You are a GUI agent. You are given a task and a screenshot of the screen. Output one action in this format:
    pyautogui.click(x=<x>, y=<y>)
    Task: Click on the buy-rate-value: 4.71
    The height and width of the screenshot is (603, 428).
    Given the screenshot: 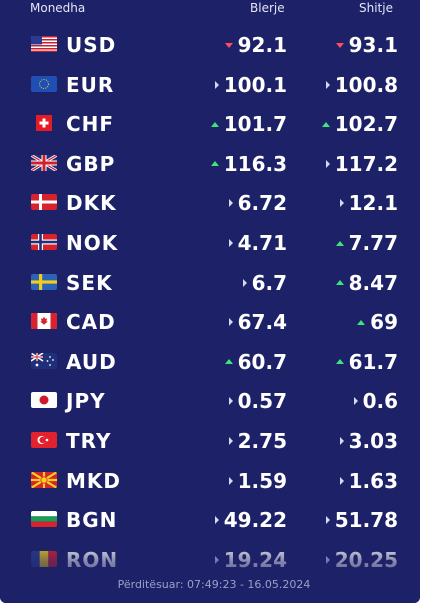 What is the action you would take?
    pyautogui.click(x=262, y=243)
    